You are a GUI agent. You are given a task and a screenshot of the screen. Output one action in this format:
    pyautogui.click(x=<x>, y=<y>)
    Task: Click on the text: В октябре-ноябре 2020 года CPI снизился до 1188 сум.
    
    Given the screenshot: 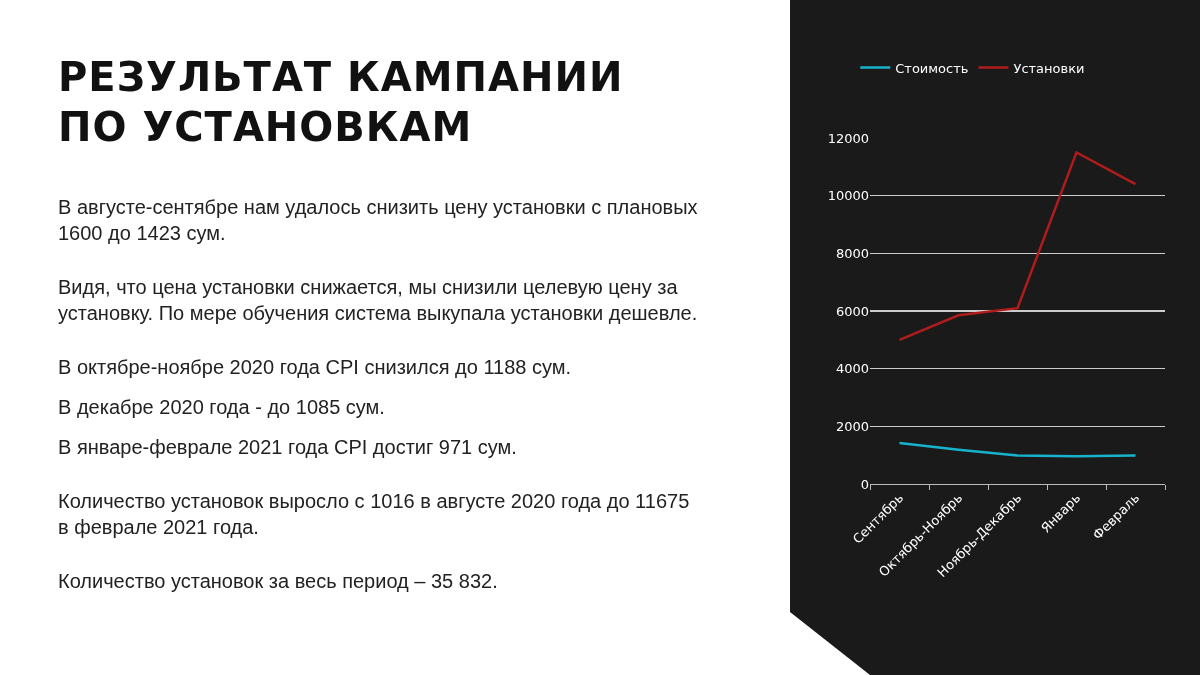 What is the action you would take?
    pyautogui.click(x=315, y=367)
    